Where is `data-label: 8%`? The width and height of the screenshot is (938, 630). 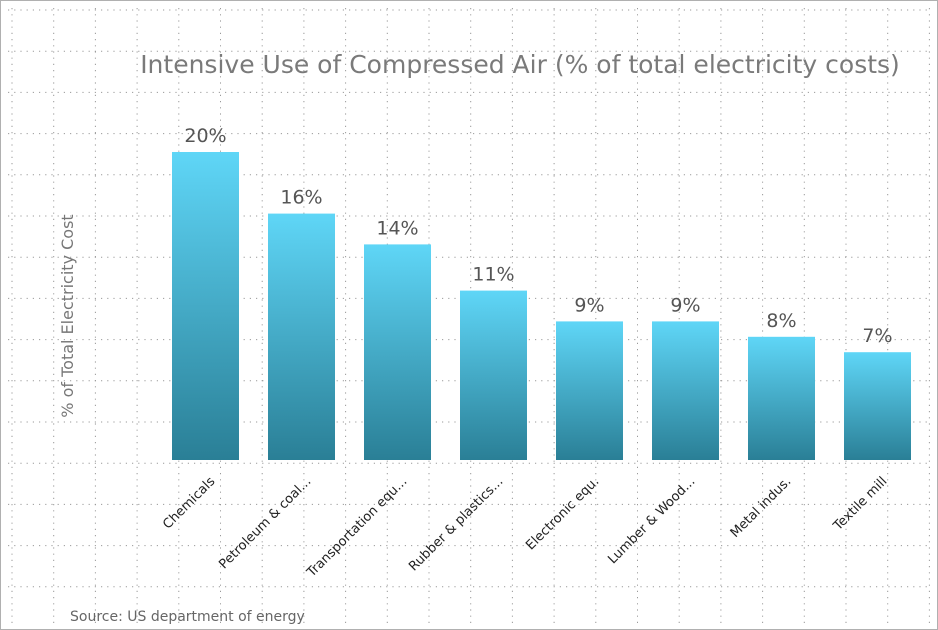 data-label: 8% is located at coordinates (781, 321).